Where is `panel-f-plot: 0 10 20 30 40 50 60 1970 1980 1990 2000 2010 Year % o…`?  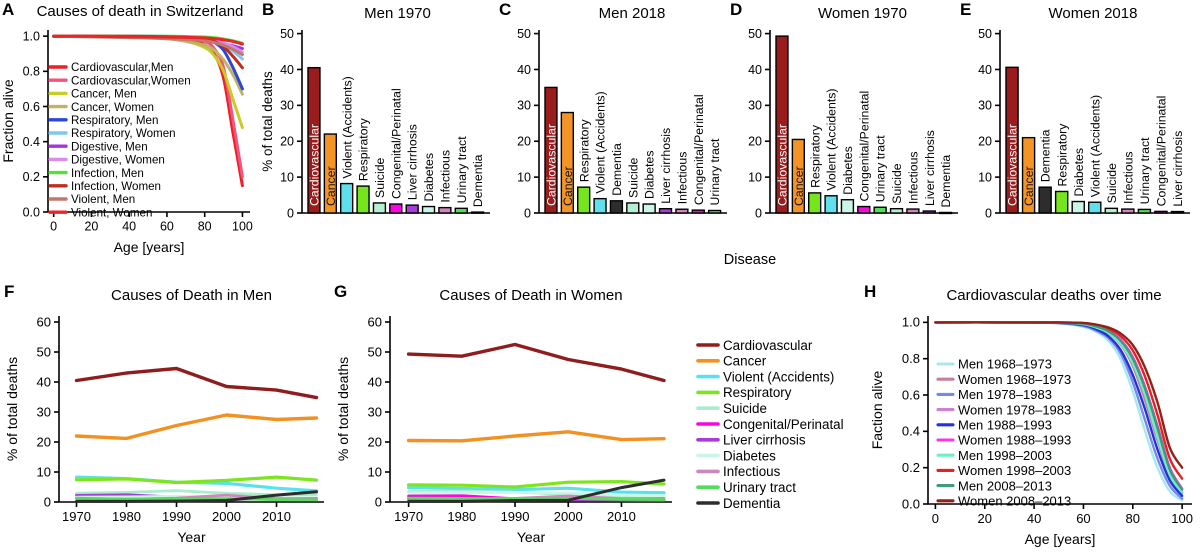
panel-f-plot: 0 10 20 30 40 50 60 1970 1980 1990 2000 2010 Year % o… is located at coordinates (164, 429).